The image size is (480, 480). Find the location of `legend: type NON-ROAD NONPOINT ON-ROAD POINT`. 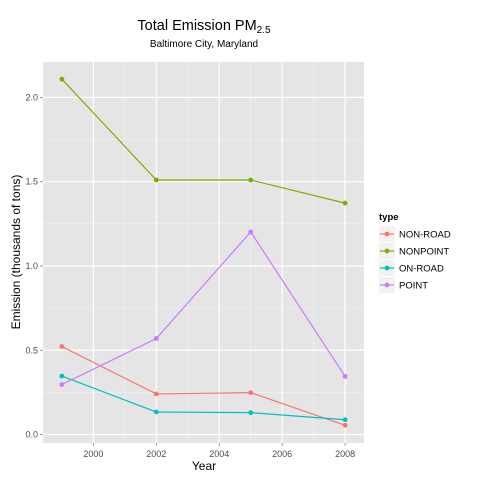

legend: type NON-ROAD NONPOINT ON-ROAD POINT is located at coordinates (415, 252).